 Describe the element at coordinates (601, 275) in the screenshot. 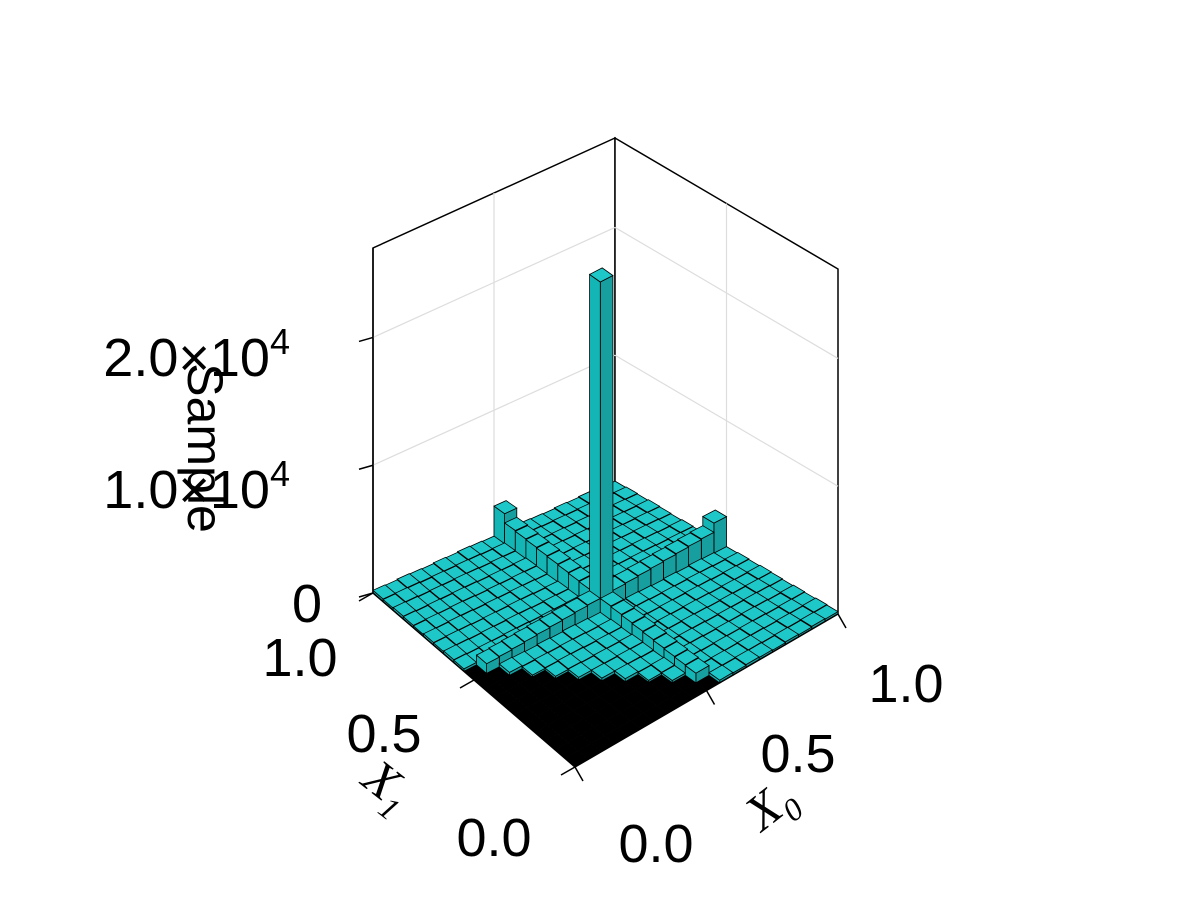

I see `bar-10-10-top` at that location.